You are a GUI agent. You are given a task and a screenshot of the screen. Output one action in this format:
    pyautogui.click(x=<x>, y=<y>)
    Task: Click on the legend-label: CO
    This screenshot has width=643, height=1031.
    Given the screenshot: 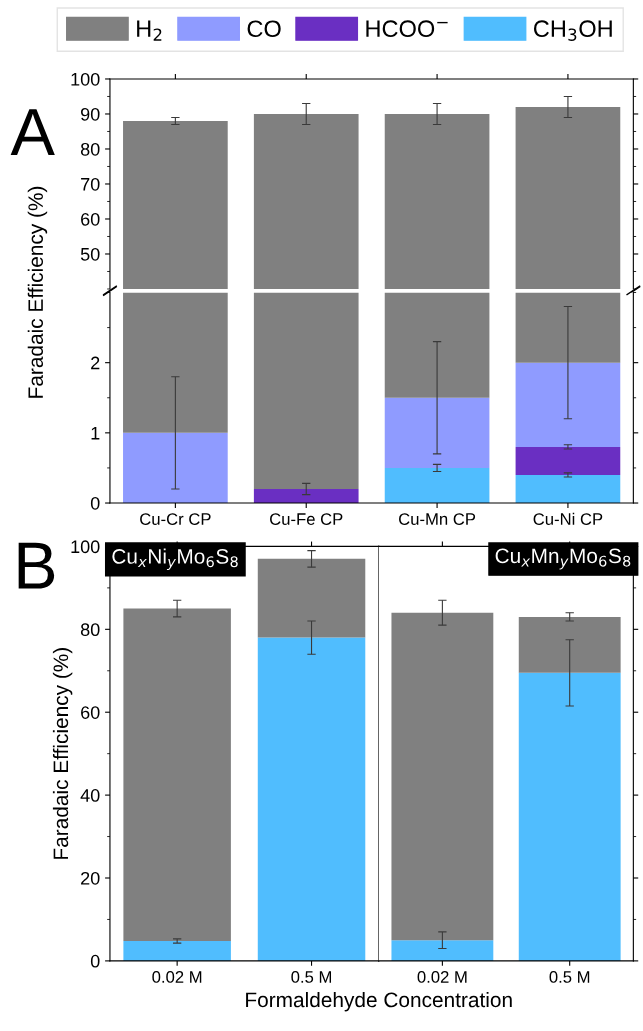 What is the action you would take?
    pyautogui.click(x=264, y=29)
    